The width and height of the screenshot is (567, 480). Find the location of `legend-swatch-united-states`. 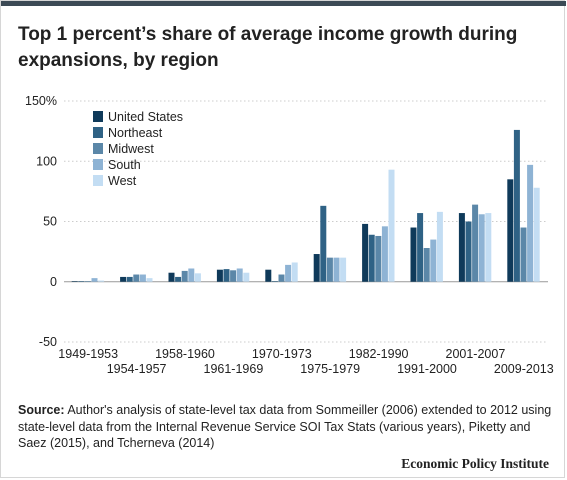

legend-swatch-united-states is located at coordinates (98, 116).